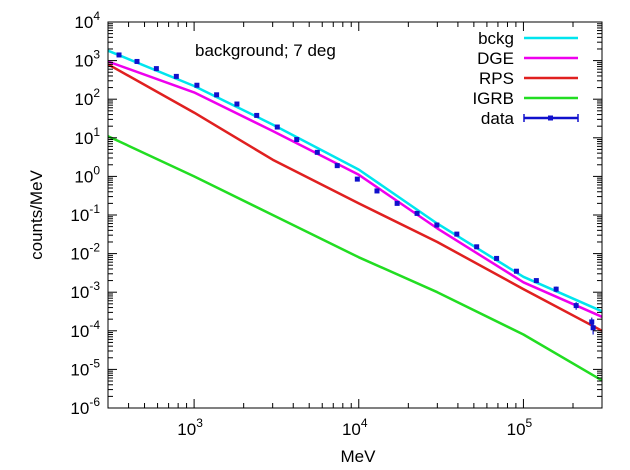 This screenshot has width=630, height=470. Describe the element at coordinates (364, 423) in the screenshot. I see `x-tick-exp: 4` at that location.